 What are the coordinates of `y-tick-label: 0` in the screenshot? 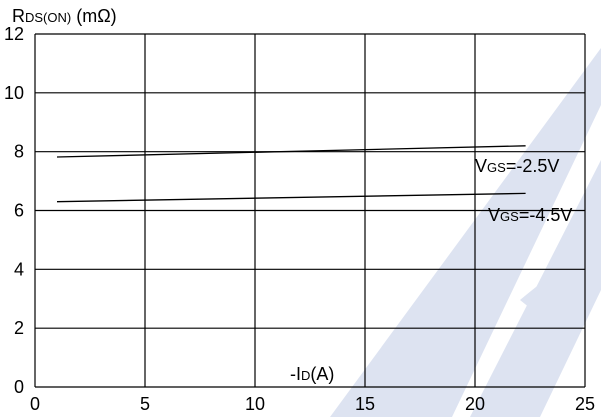 It's located at (19, 387).